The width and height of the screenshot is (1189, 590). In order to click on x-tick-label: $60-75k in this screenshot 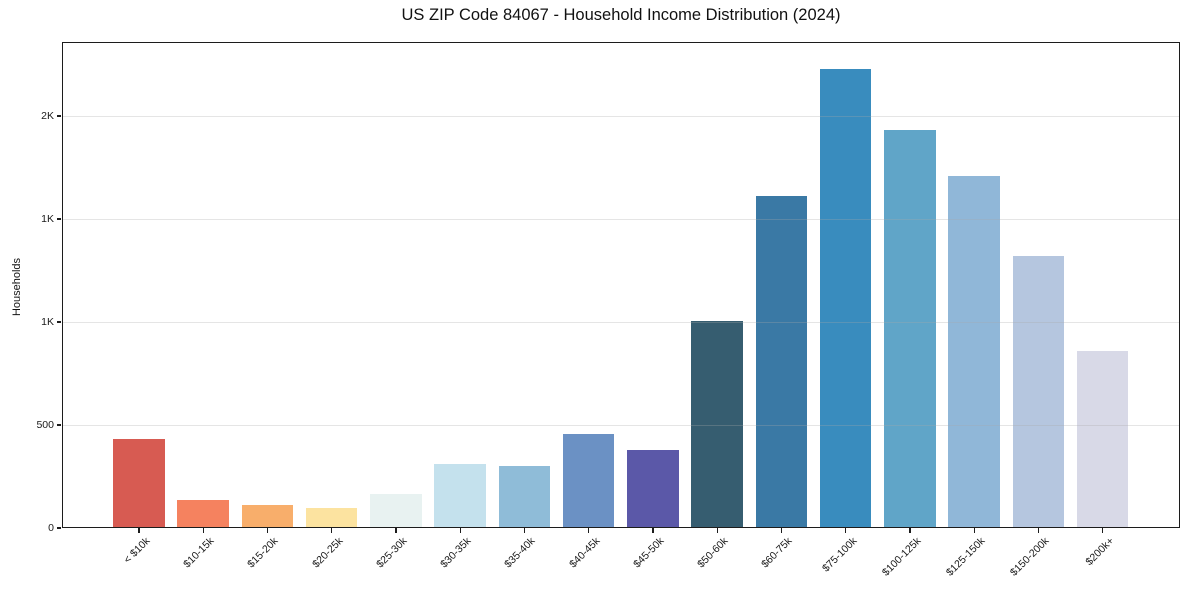, I will do `click(777, 553)`.